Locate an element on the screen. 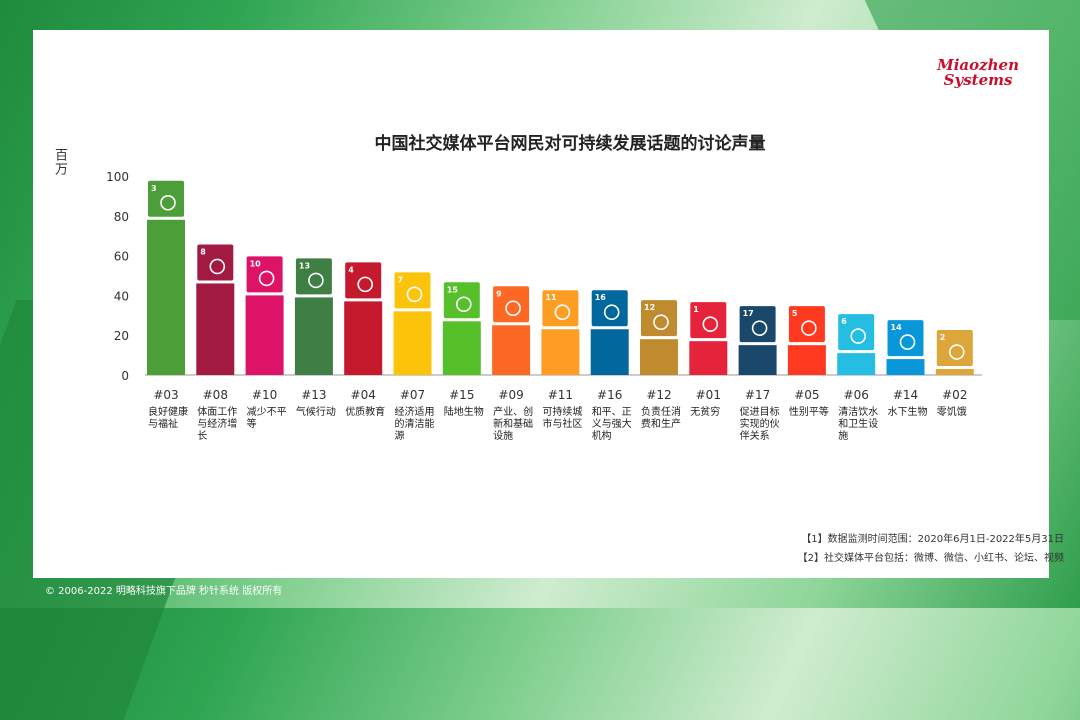  x-tick-label: #05 is located at coordinates (806, 395).